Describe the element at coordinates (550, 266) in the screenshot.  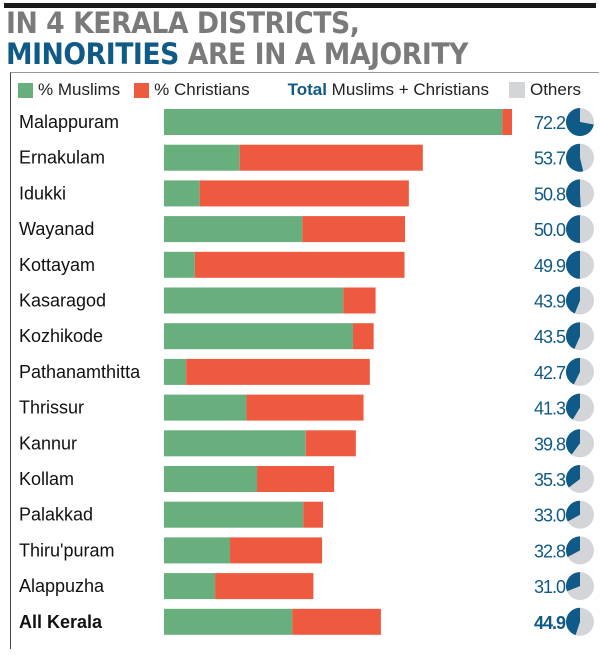
I see `total-value: 49.9` at that location.